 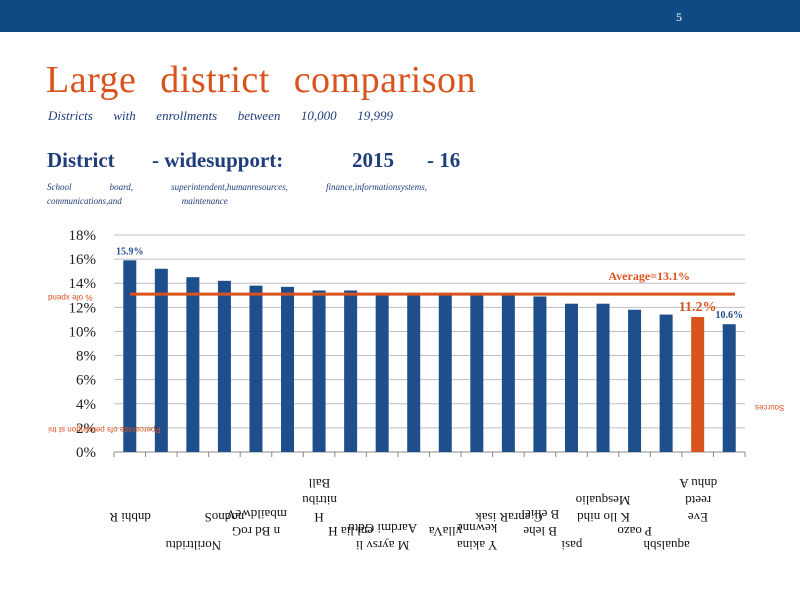 What do you see at coordinates (104, 429) in the screenshot?
I see `left-margin-label: Ppercentde ofs pendingon st tni` at bounding box center [104, 429].